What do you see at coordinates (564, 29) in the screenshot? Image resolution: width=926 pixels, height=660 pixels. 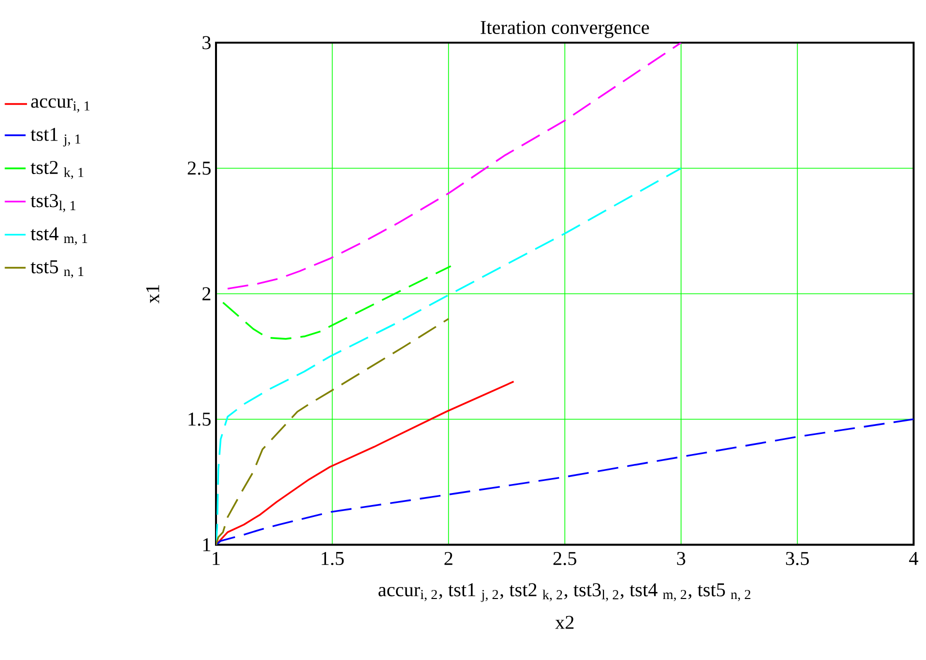 I see `chart-title: Iteration convergence` at bounding box center [564, 29].